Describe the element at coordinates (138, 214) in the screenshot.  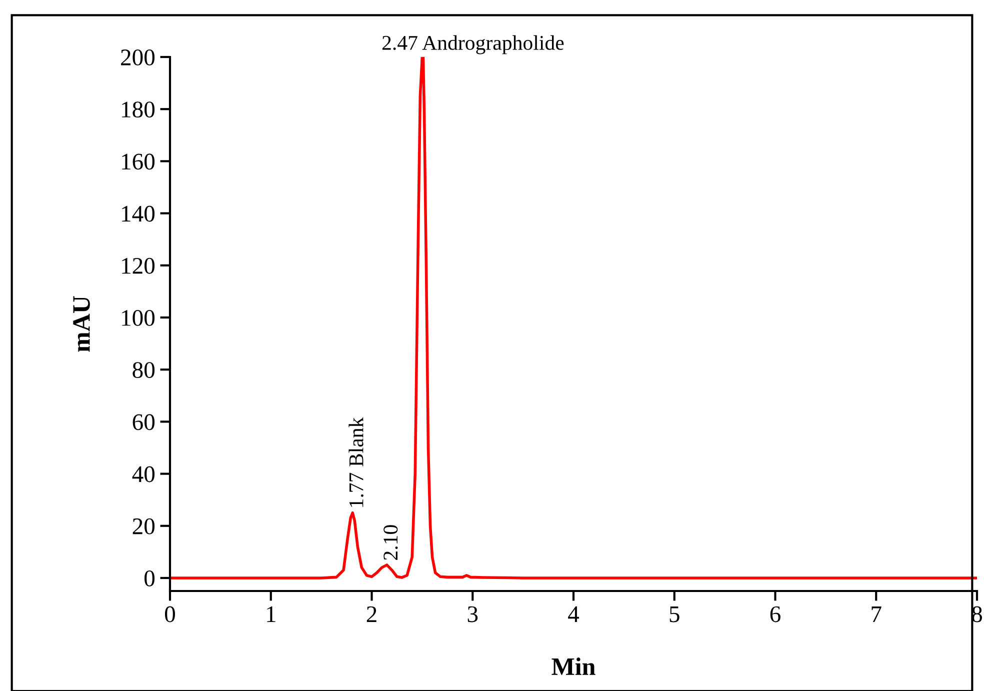
I see `y-tick-label: 140` at that location.